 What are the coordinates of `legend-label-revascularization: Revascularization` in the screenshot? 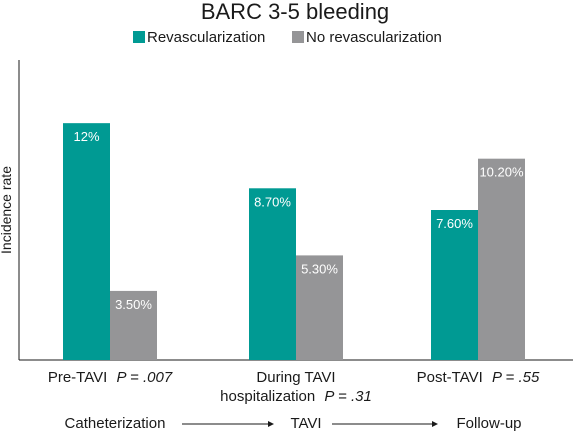 It's located at (206, 37).